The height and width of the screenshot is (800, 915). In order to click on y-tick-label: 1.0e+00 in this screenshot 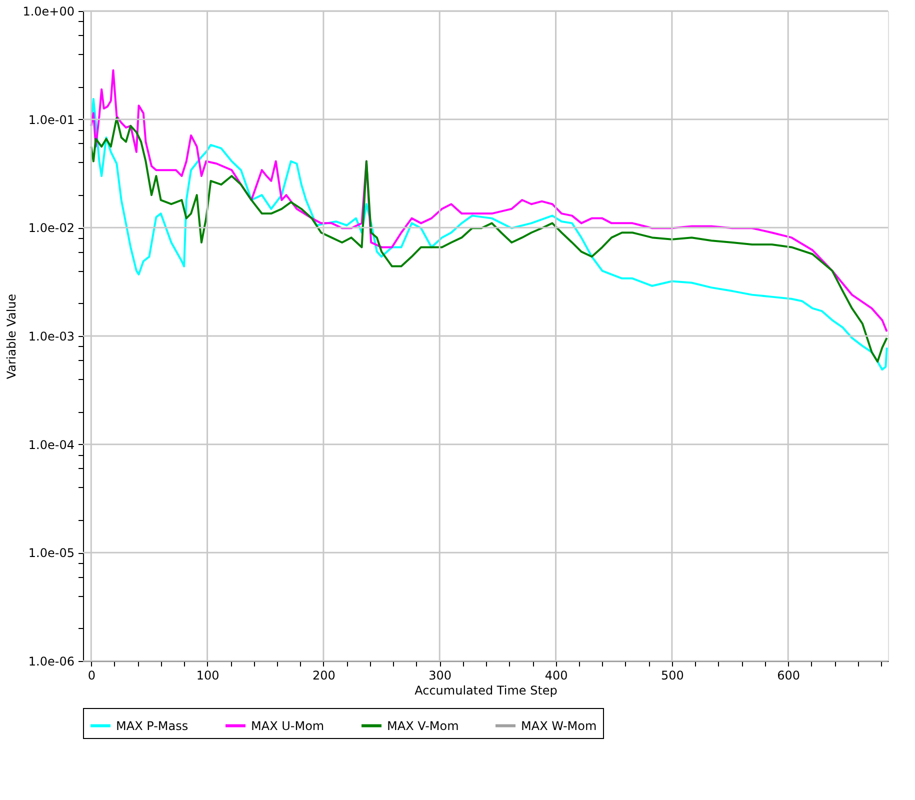, I will do `click(48, 11)`.